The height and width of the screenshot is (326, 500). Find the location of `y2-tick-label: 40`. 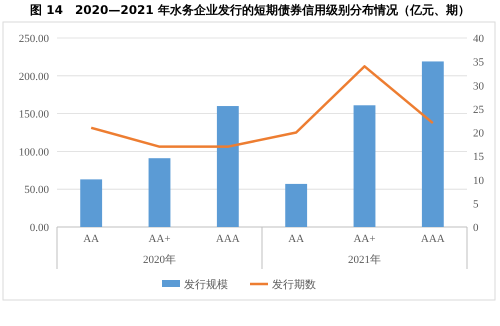

y2-tick-label: 40 is located at coordinates (478, 39).